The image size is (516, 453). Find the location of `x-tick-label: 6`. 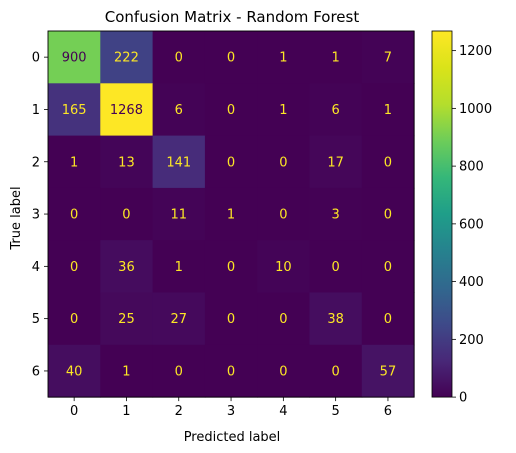

x-tick-label: 6 is located at coordinates (388, 411).